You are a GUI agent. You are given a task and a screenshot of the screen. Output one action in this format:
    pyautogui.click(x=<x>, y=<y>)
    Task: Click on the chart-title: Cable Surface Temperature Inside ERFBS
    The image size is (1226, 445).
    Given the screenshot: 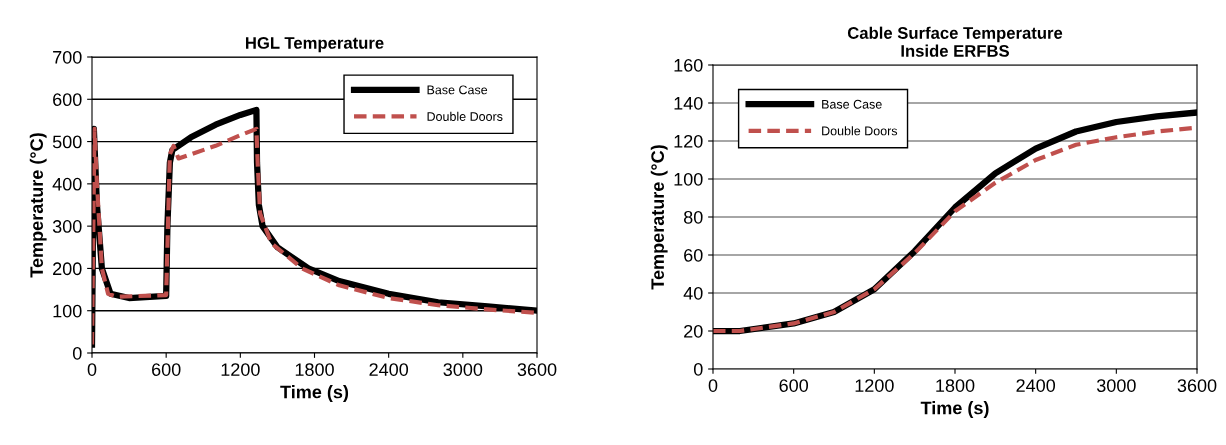 What is the action you would take?
    pyautogui.click(x=955, y=41)
    